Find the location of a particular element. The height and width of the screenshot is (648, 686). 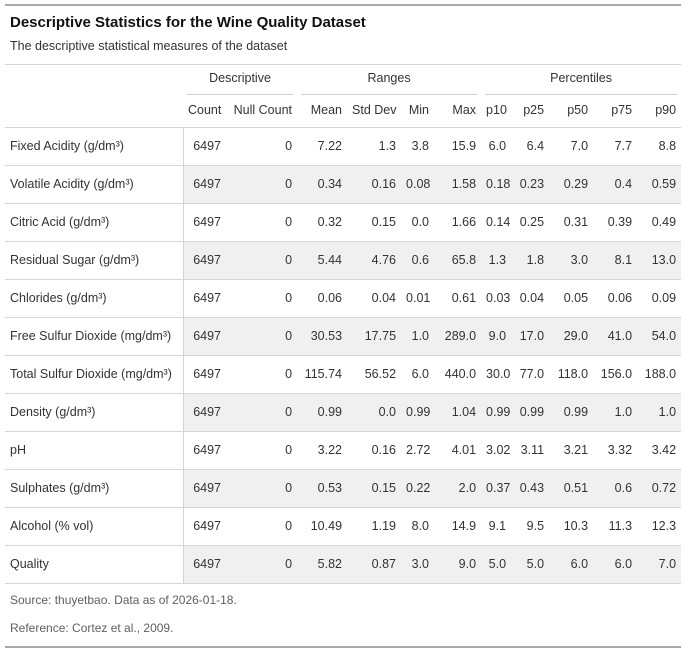

column-header-null-count: Null Count is located at coordinates (262, 111).